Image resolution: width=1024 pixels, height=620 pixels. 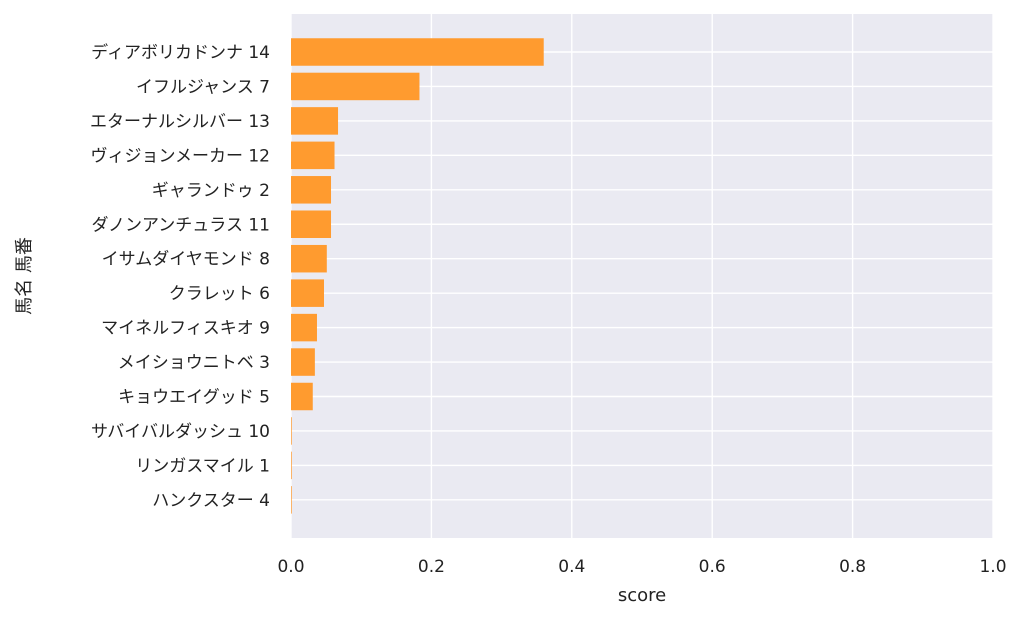 What do you see at coordinates (992, 567) in the screenshot?
I see `x-tick-label: 1.0` at bounding box center [992, 567].